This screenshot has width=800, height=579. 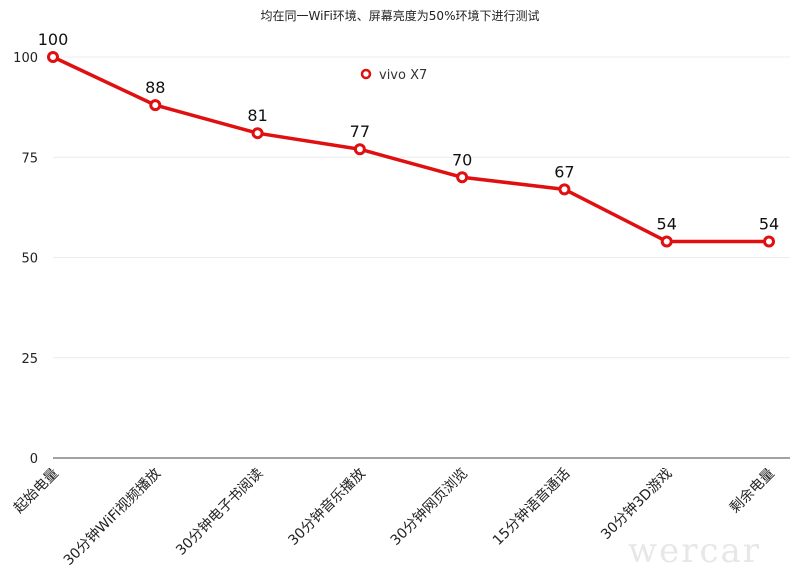 What do you see at coordinates (327, 507) in the screenshot?
I see `x-tick-label: 30分钟音乐播放` at bounding box center [327, 507].